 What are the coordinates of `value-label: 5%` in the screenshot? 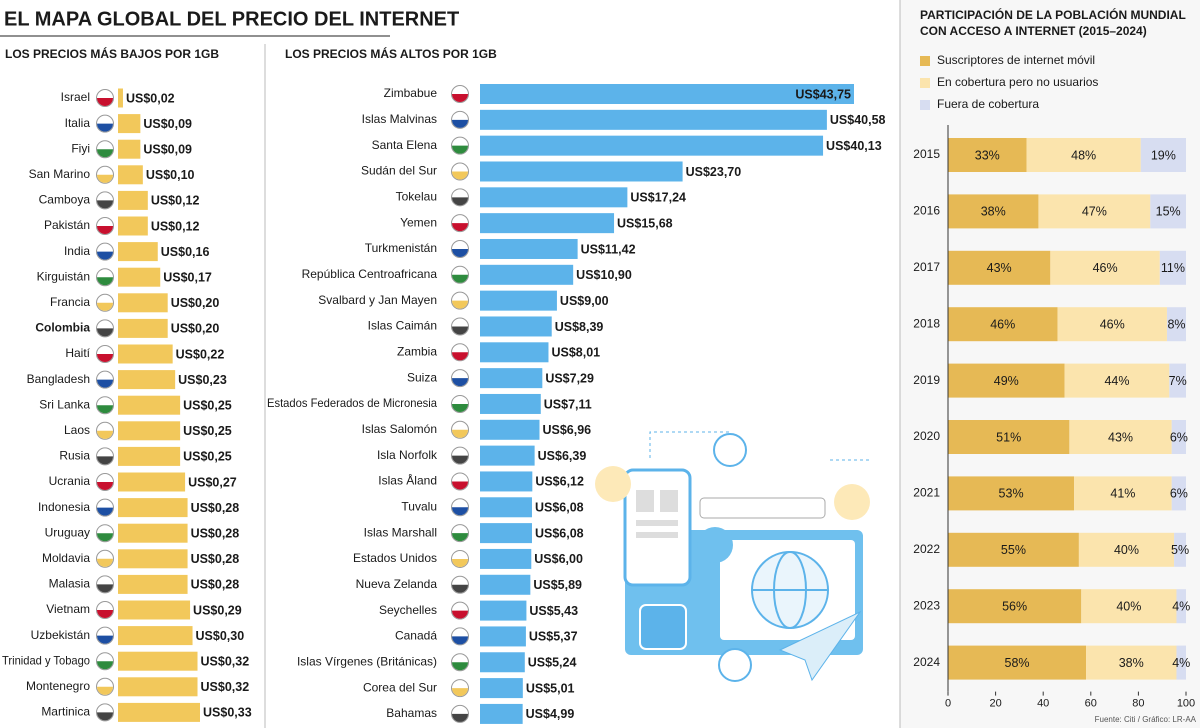 It's located at (1180, 550).